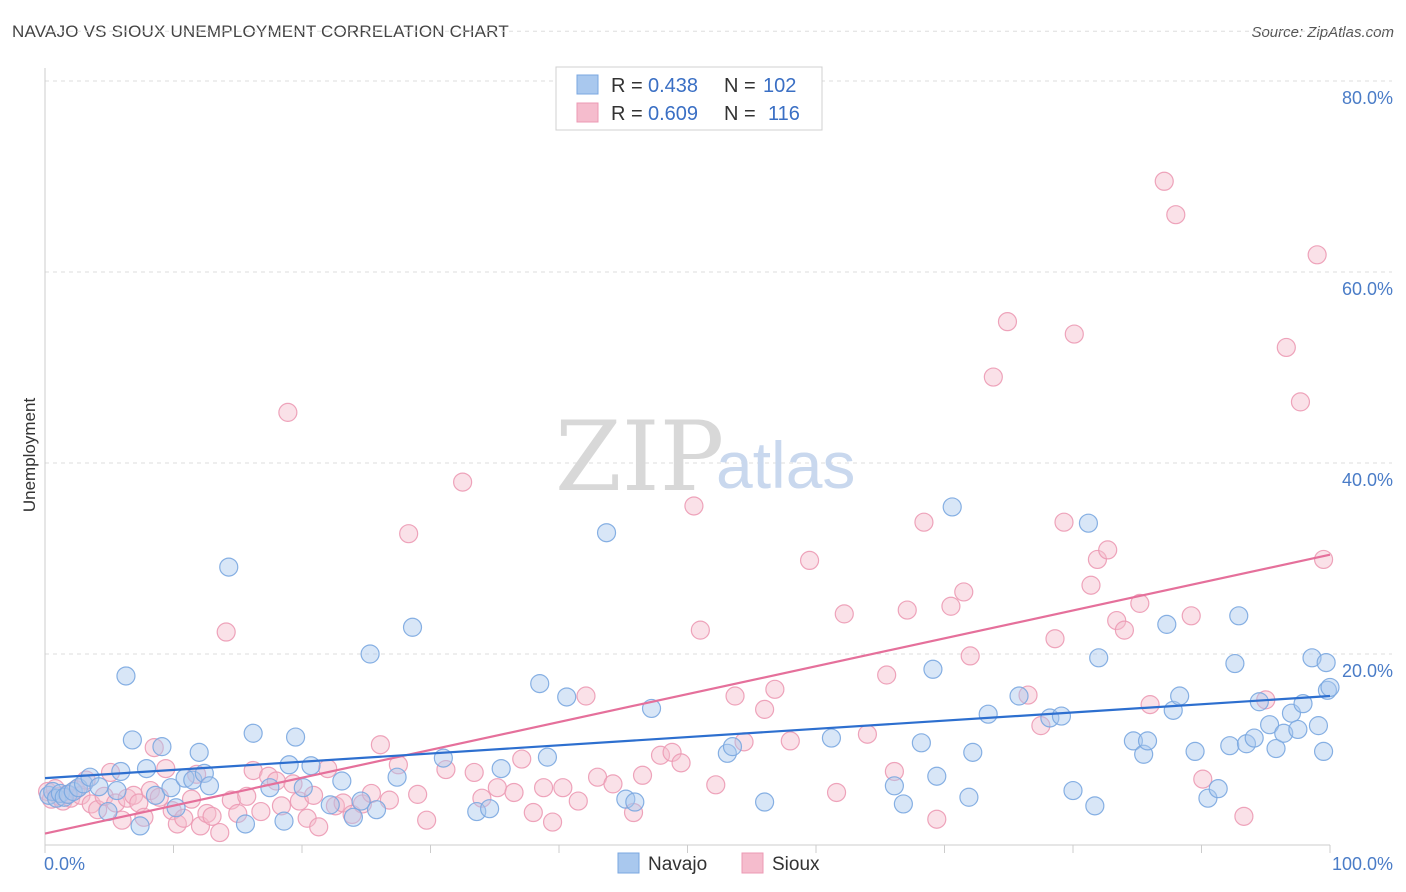 The height and width of the screenshot is (892, 1406). What do you see at coordinates (64, 864) in the screenshot?
I see `x-tick-label: 0.0%` at bounding box center [64, 864].